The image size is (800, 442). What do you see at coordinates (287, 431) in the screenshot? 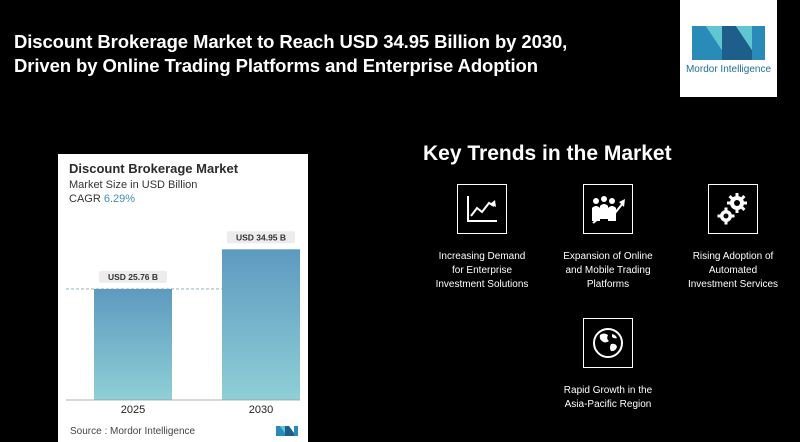
I see `source-logo-icon` at bounding box center [287, 431].